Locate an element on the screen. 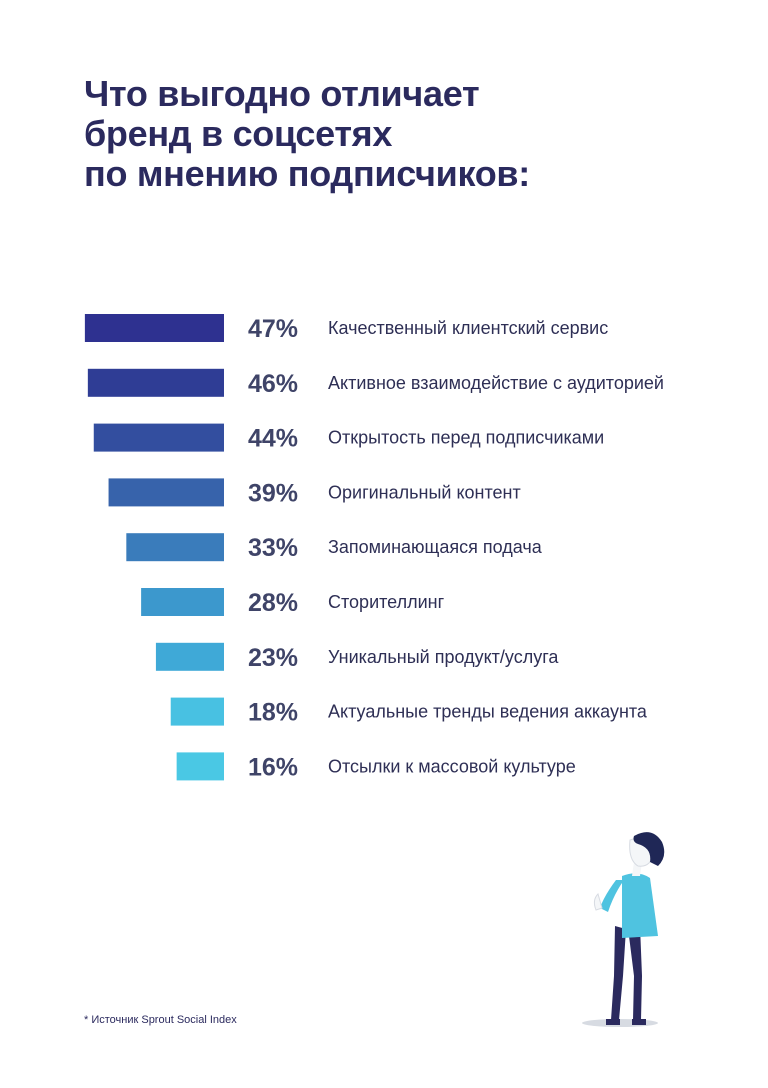  category-label-8: Актуальные тренды ведения аккаунта is located at coordinates (488, 712).